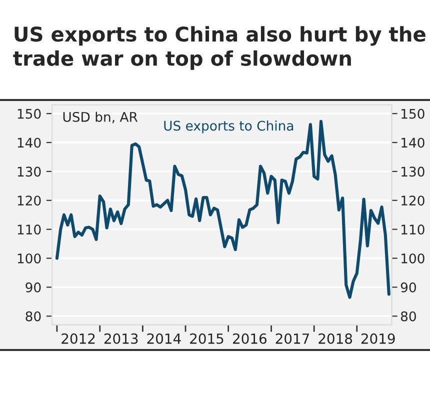  What do you see at coordinates (33, 316) in the screenshot?
I see `y-tick-label: 80` at bounding box center [33, 316].